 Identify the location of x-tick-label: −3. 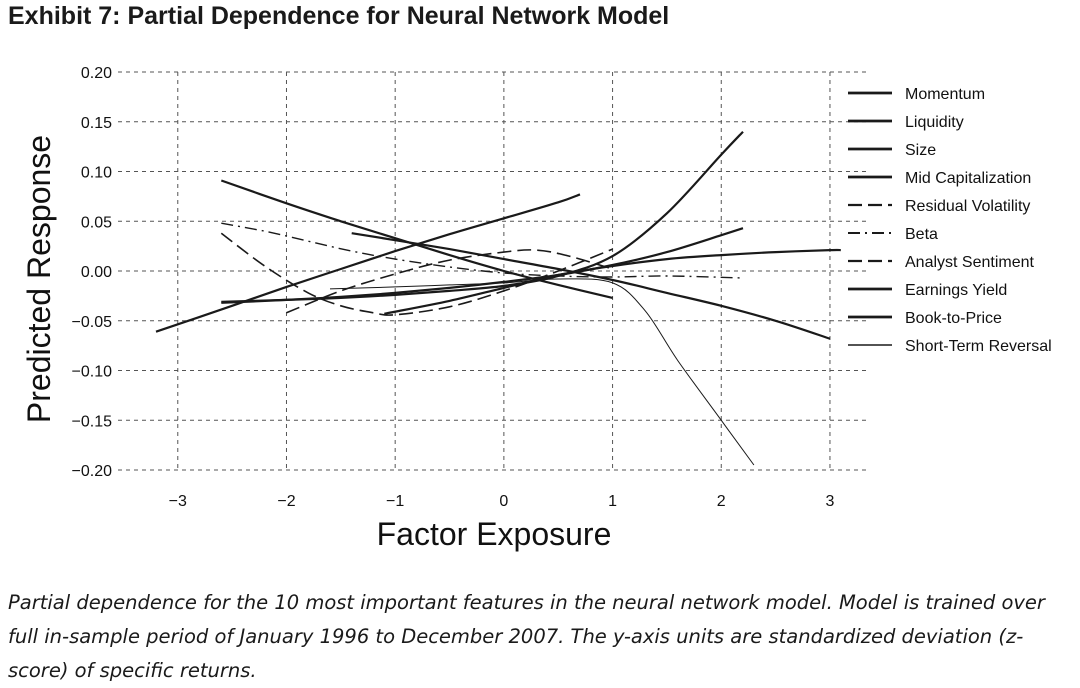
(178, 501).